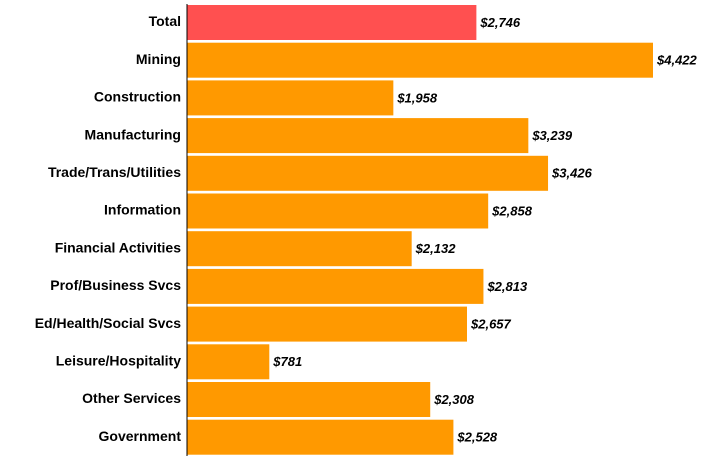  I want to click on category-label: Manufacturing, so click(133, 134).